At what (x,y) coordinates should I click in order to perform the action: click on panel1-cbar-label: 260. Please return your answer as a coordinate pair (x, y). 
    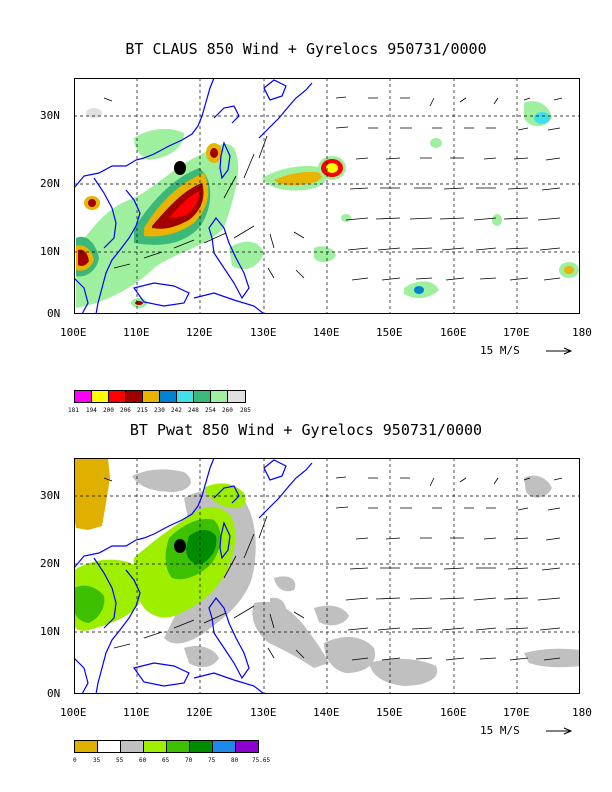
    Looking at the image, I should click on (227, 410).